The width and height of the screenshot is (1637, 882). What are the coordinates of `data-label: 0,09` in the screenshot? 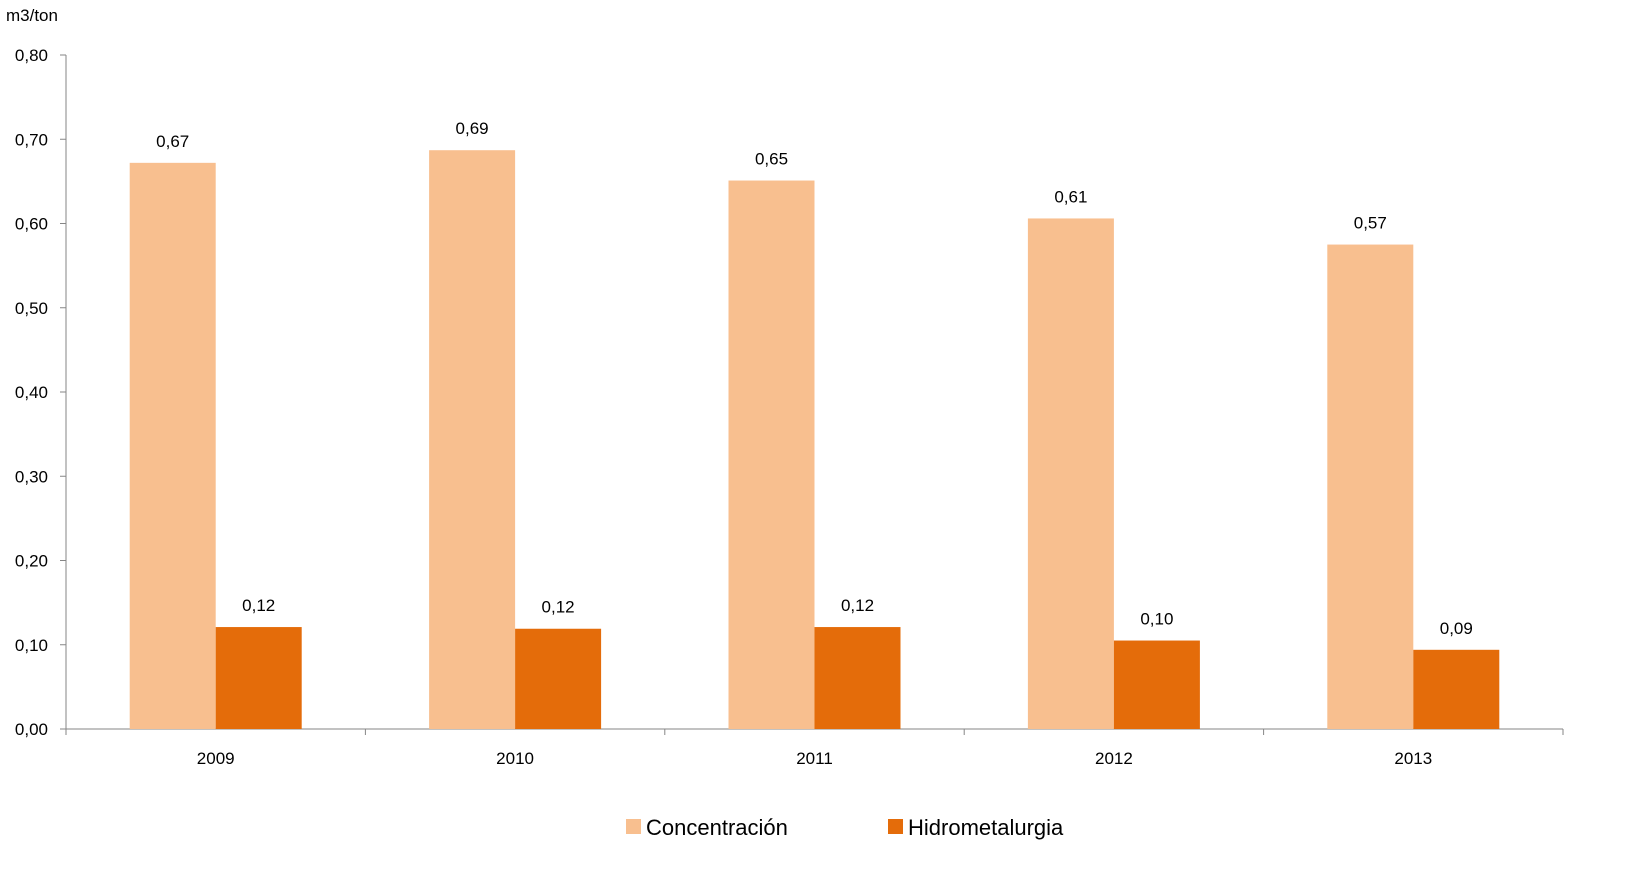 It's located at (1456, 628).